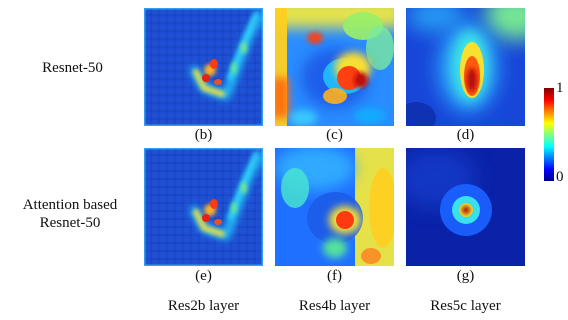 This screenshot has width=568, height=320. What do you see at coordinates (334, 135) in the screenshot?
I see `panel-label-c: (c)` at bounding box center [334, 135].